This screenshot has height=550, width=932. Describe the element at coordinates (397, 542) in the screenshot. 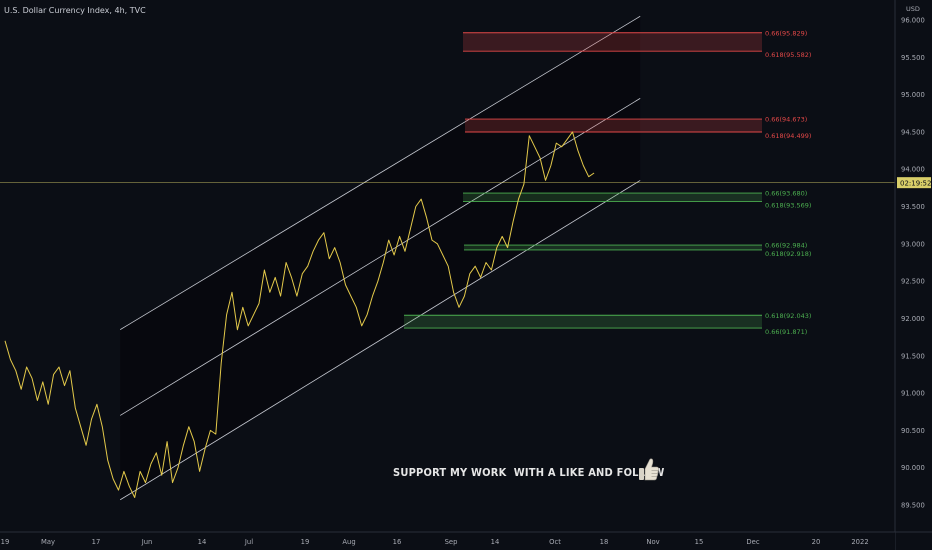

I see `x-tick-label: 16` at that location.